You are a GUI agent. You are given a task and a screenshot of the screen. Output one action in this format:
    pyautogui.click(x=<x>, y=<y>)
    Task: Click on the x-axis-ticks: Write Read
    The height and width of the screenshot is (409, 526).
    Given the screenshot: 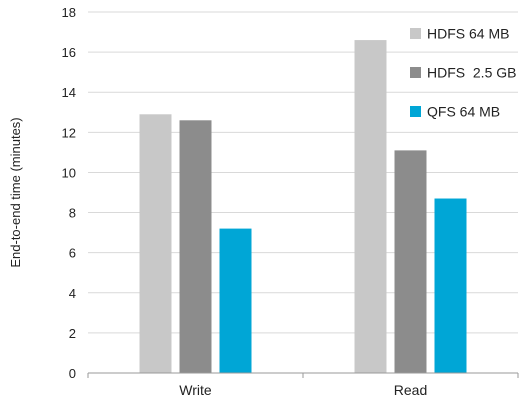 What is the action you would take?
    pyautogui.click(x=303, y=385)
    